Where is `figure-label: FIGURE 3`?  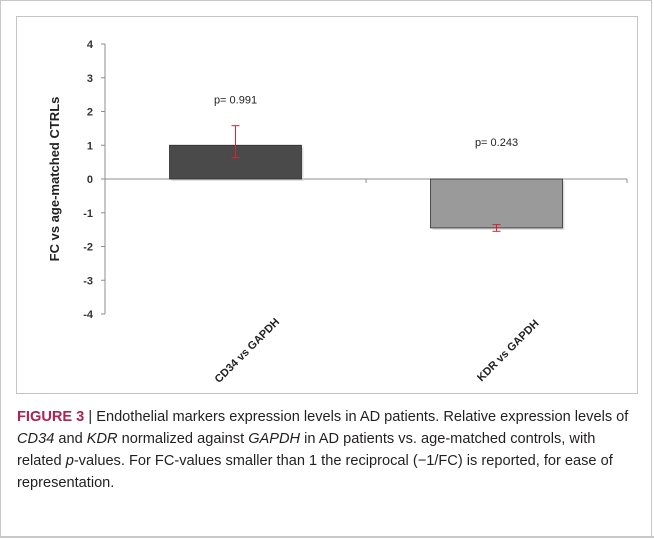 figure-label: FIGURE 3 is located at coordinates (51, 417).